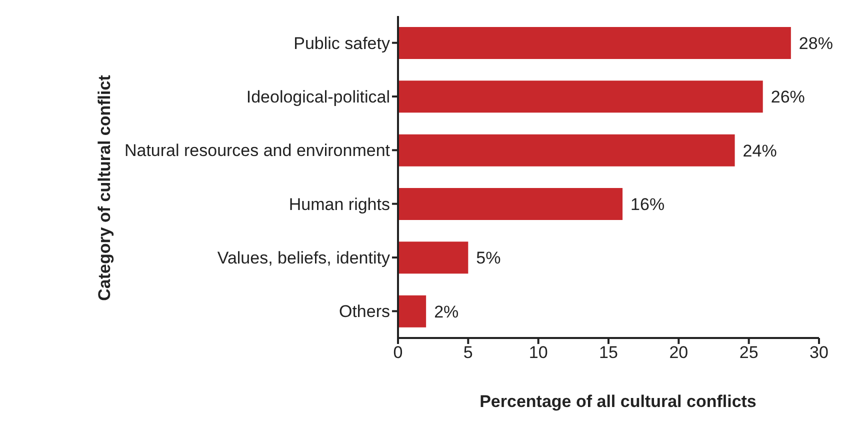 The width and height of the screenshot is (857, 428). I want to click on data-label: 2%, so click(446, 312).